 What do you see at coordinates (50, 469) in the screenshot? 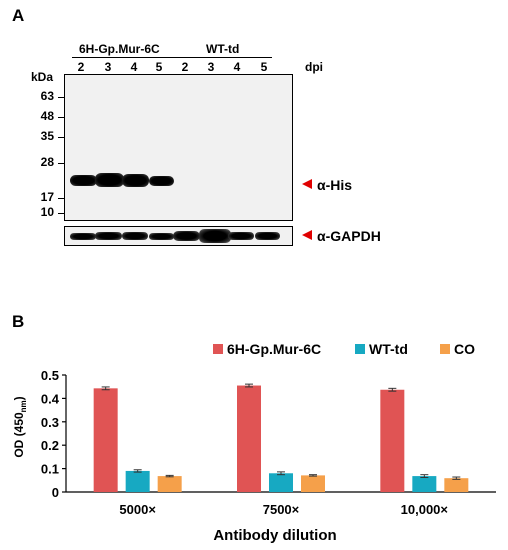
I see `y-tick-label: 0.1` at bounding box center [50, 469].